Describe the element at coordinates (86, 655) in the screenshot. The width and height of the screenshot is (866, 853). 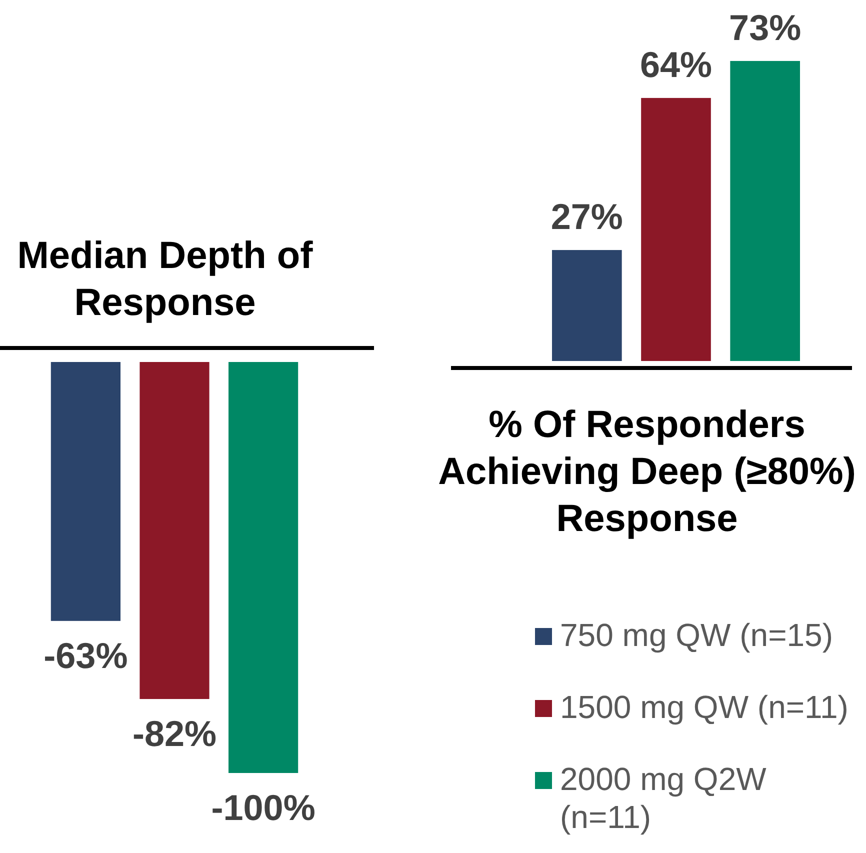
I see `data-label: -63%` at that location.